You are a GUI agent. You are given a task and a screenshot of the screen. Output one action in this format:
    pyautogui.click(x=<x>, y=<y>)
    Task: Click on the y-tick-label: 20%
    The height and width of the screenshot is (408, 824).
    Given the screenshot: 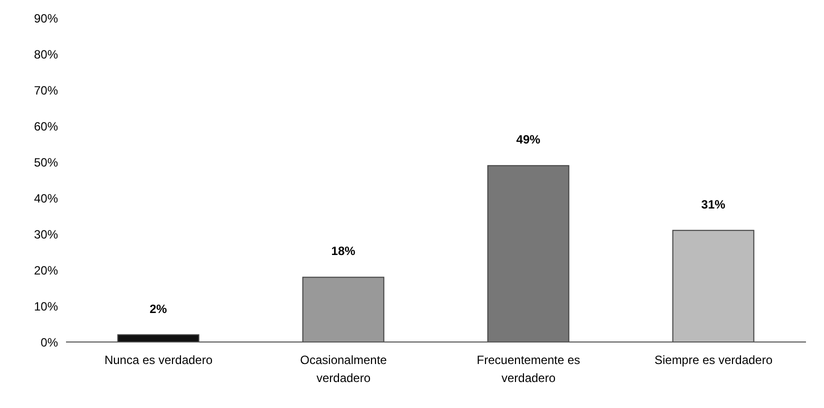 What is the action you would take?
    pyautogui.click(x=46, y=270)
    